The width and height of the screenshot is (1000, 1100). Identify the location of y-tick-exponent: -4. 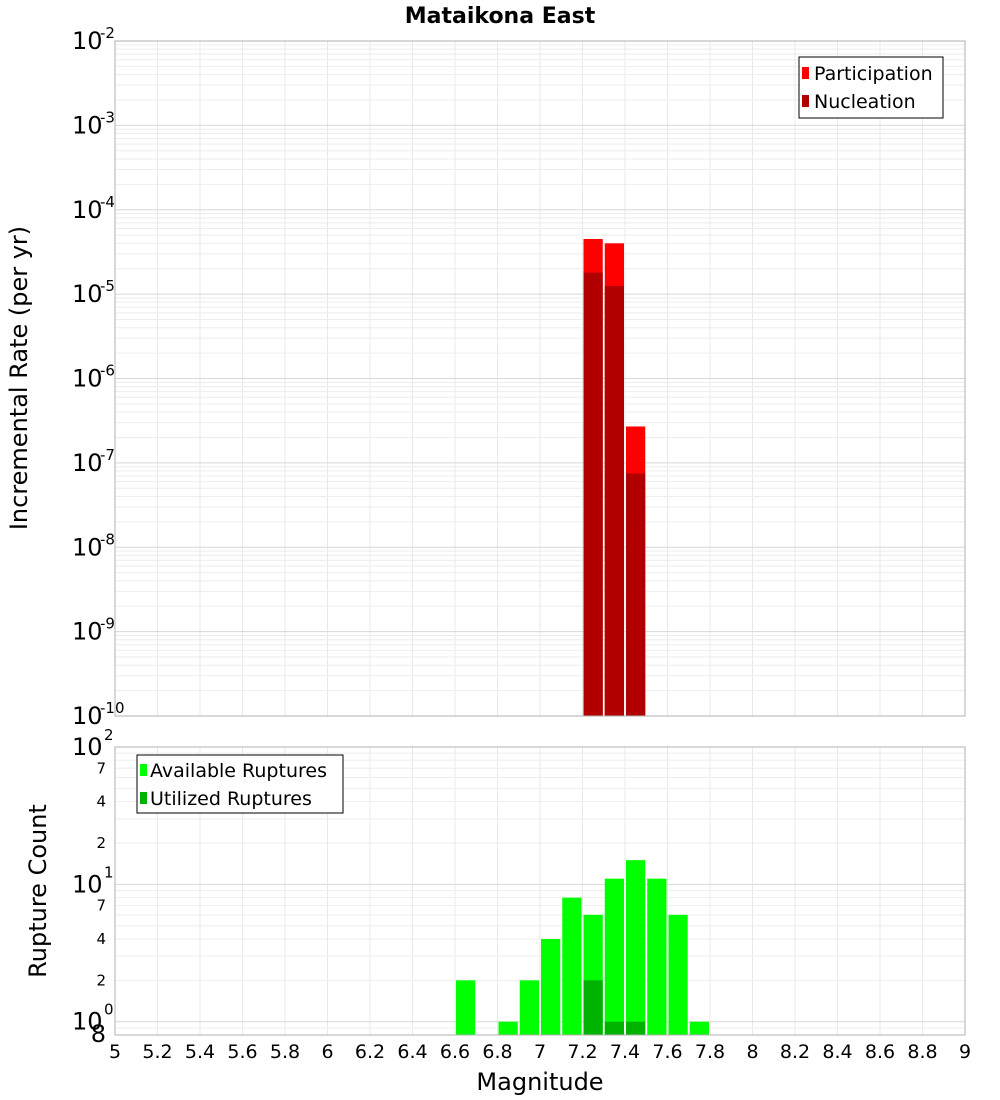
(107, 202).